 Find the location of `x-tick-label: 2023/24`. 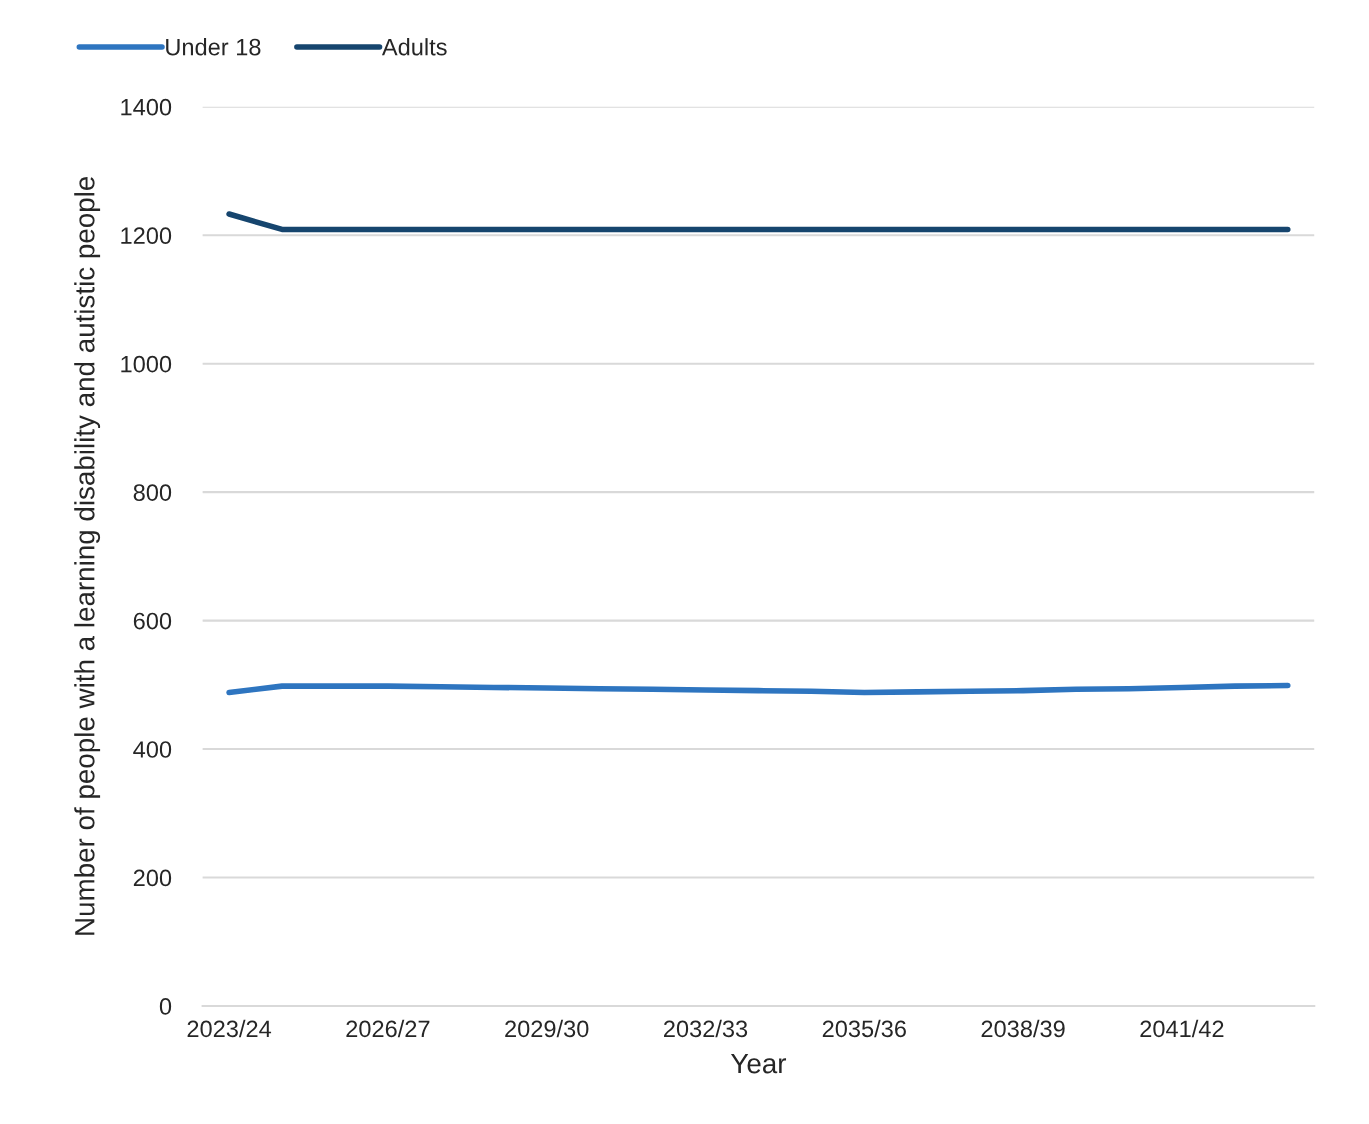

x-tick-label: 2023/24 is located at coordinates (229, 1028).